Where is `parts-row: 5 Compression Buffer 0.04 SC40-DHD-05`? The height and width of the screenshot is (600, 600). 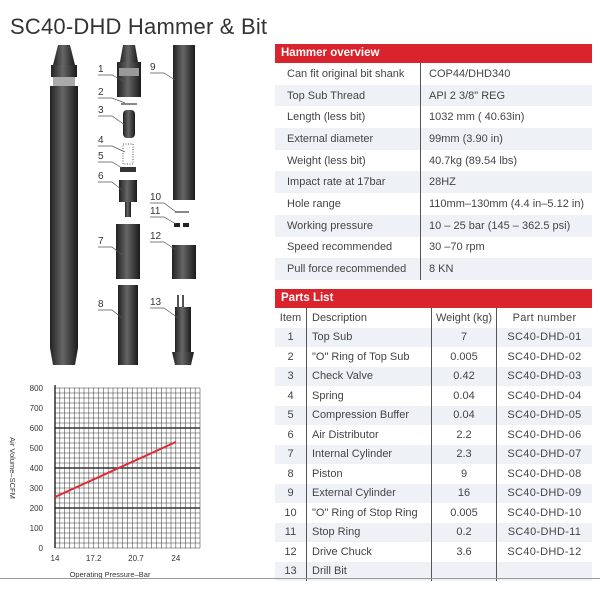 parts-row: 5 Compression Buffer 0.04 SC40-DHD-05 is located at coordinates (433, 415).